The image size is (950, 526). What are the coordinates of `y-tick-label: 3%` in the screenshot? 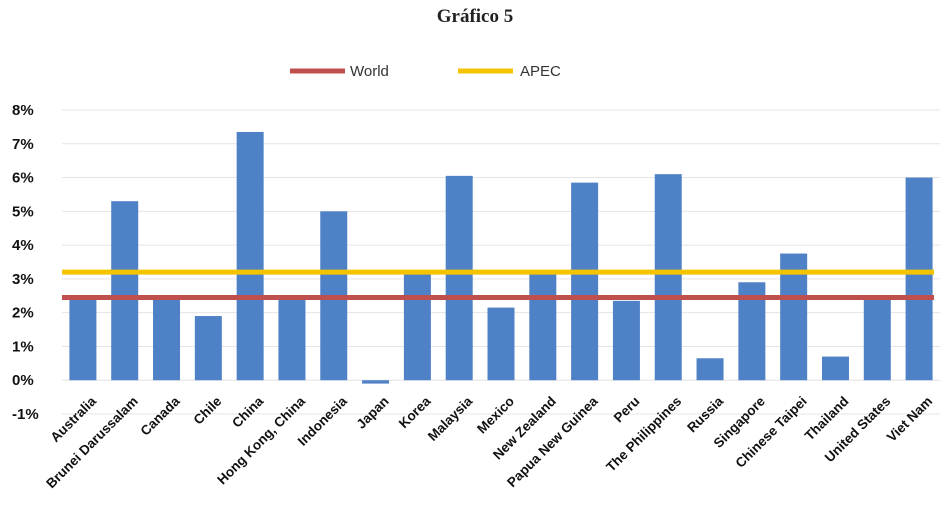 It's located at (23, 279).